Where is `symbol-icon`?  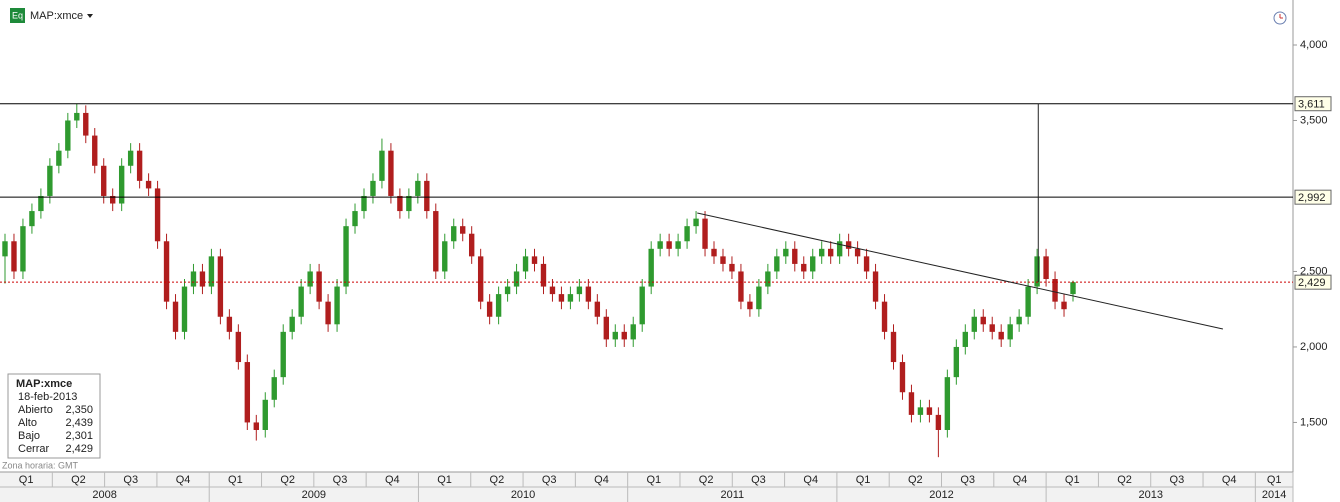
symbol-icon is located at coordinates (17, 15).